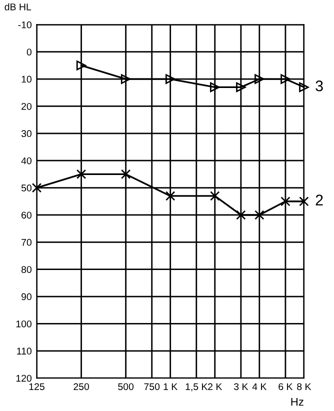 The height and width of the screenshot is (411, 334). What do you see at coordinates (18, 6) in the screenshot?
I see `y-axis-title: dB HL` at bounding box center [18, 6].